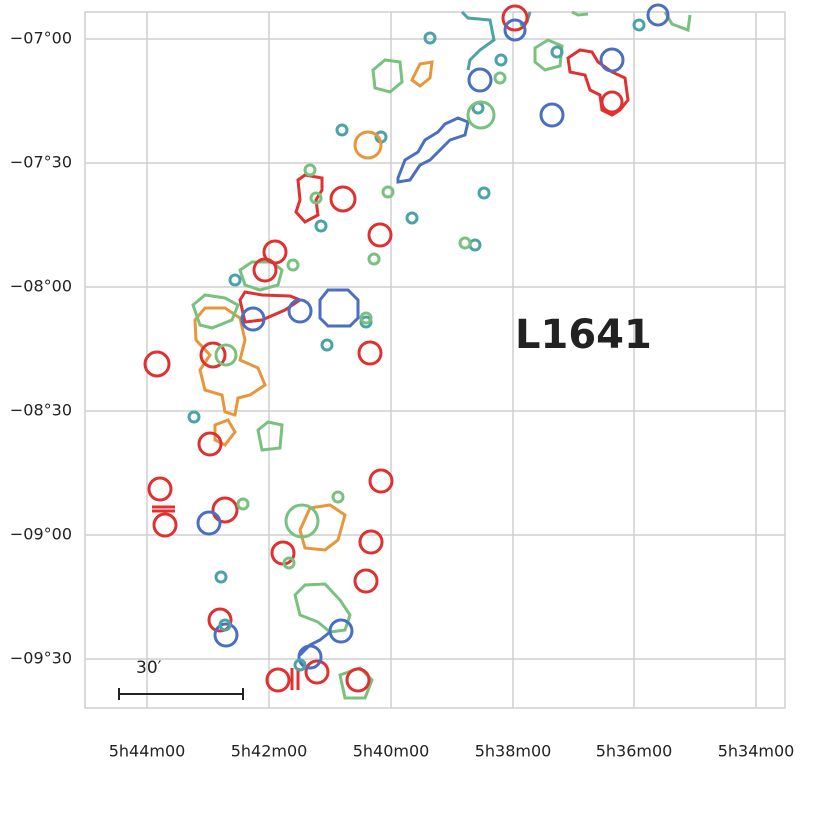 This screenshot has height=830, width=830. What do you see at coordinates (269, 751) in the screenshot?
I see `x-tick-label: 5h42m00` at bounding box center [269, 751].